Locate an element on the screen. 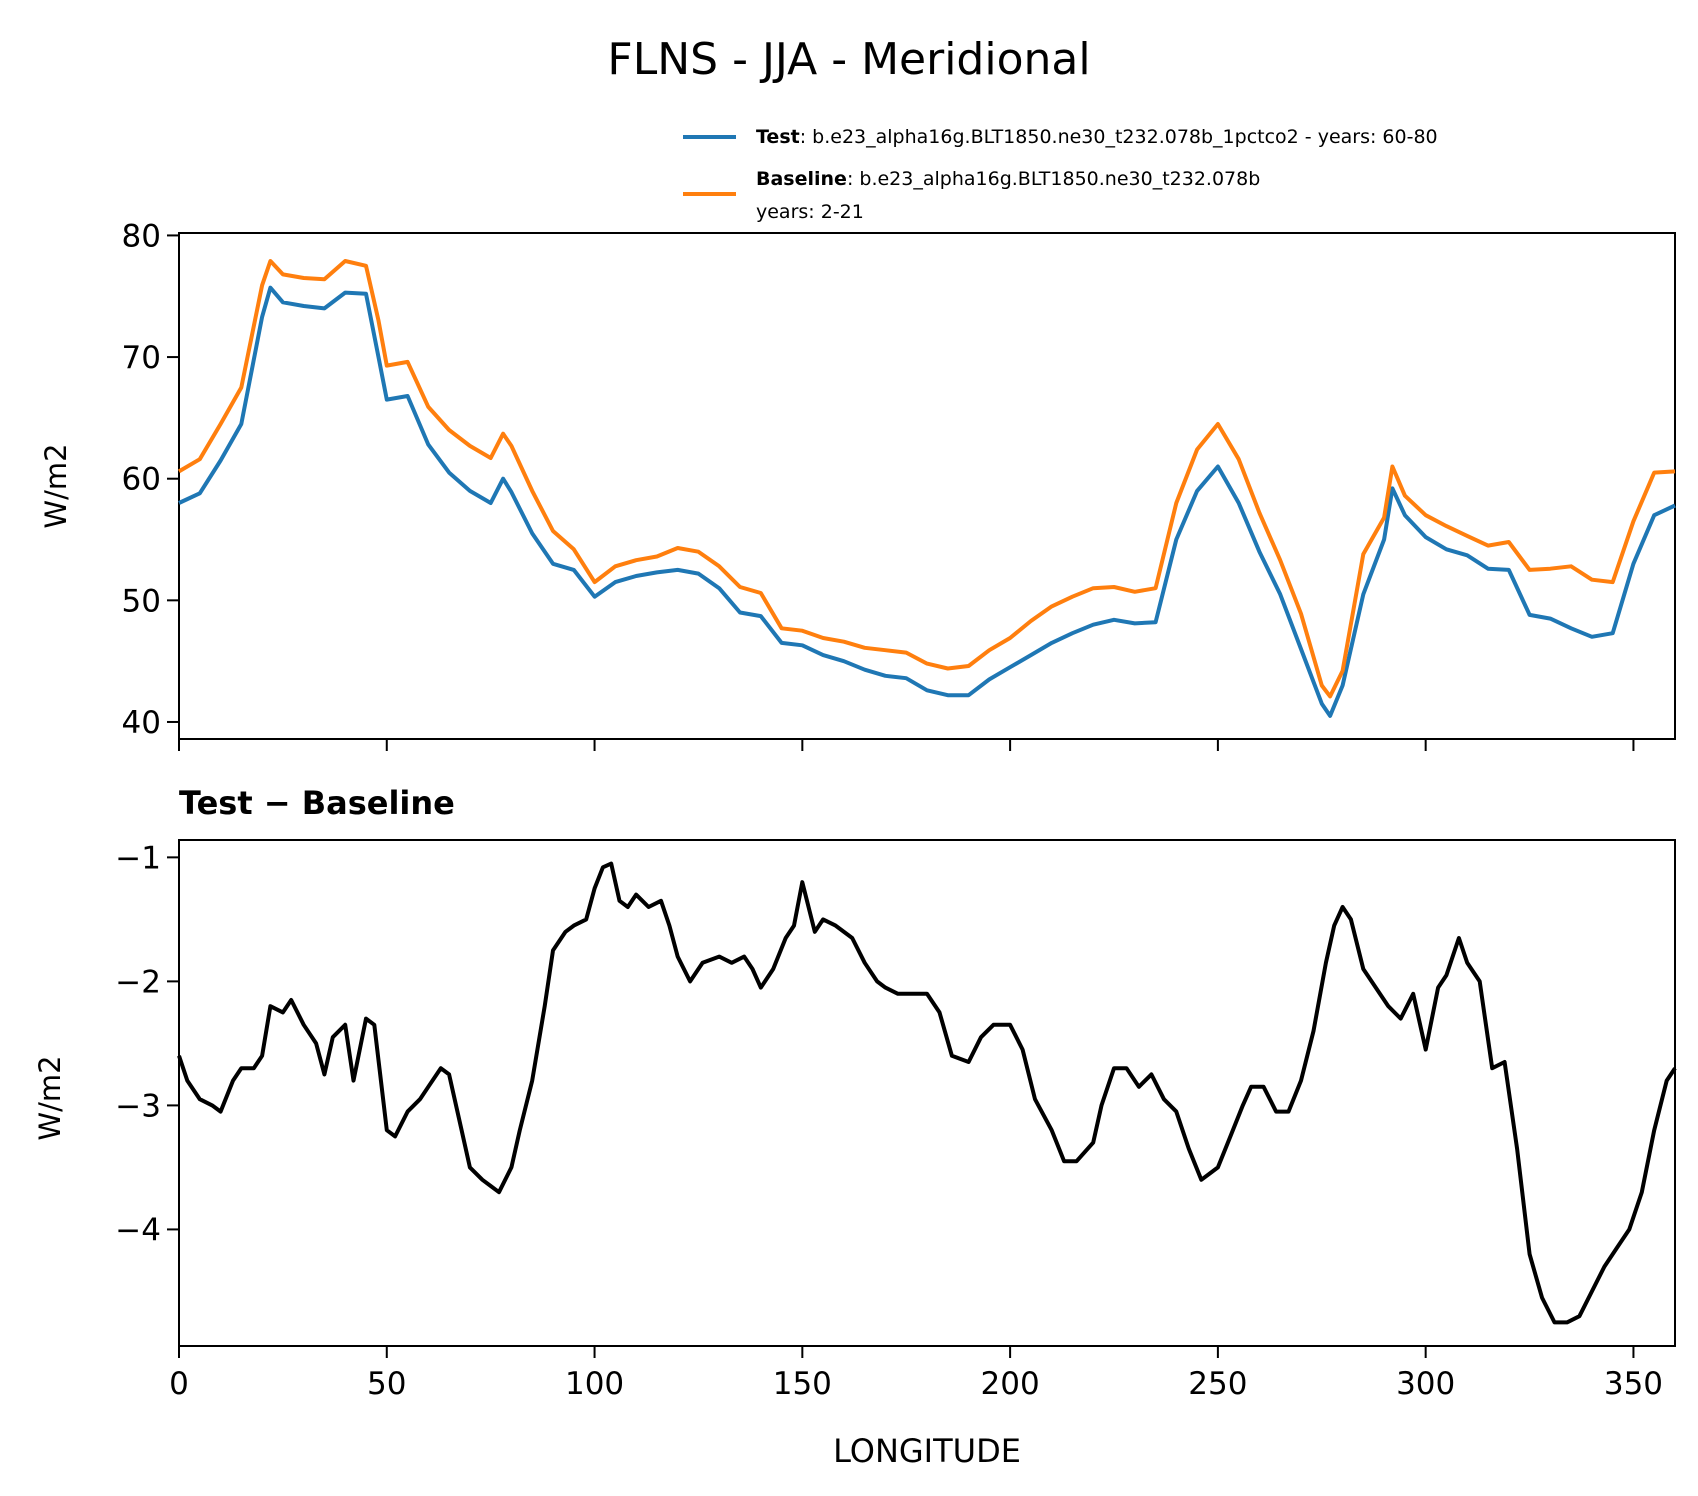 Image resolution: width=1698 pixels, height=1496 pixels. y-tick-label: 40 is located at coordinates (141, 723).